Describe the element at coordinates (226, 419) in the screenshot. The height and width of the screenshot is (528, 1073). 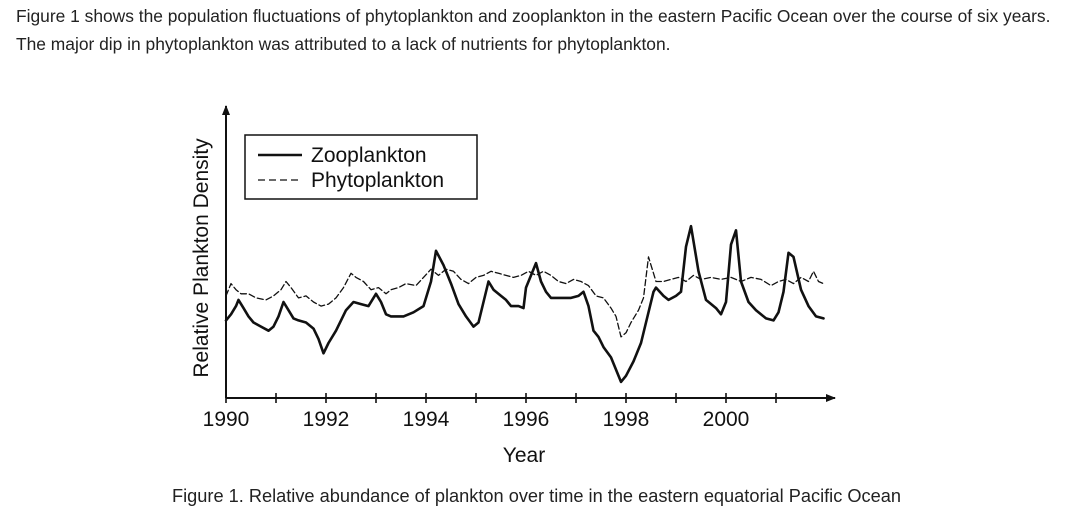
I see `x-tick-label: 1990` at that location.